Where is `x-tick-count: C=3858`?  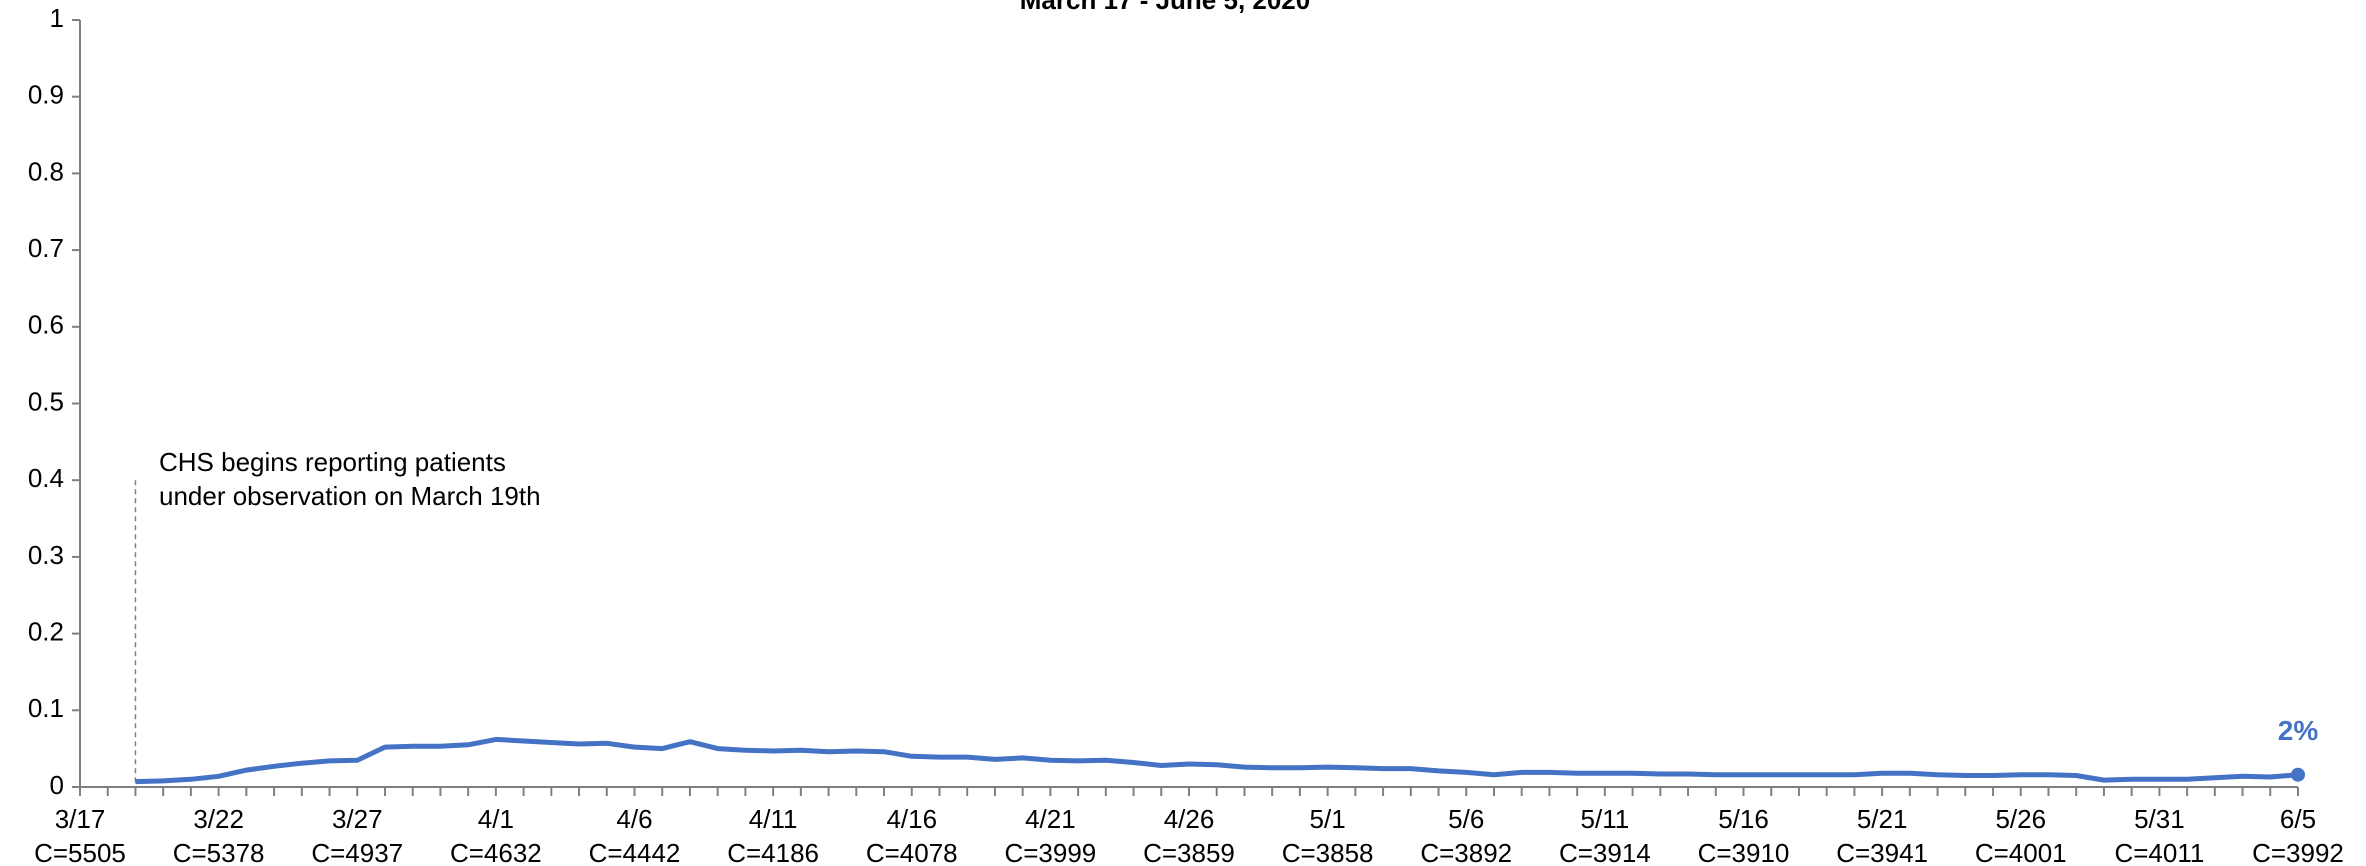
x-tick-count: C=3858 is located at coordinates (1328, 852).